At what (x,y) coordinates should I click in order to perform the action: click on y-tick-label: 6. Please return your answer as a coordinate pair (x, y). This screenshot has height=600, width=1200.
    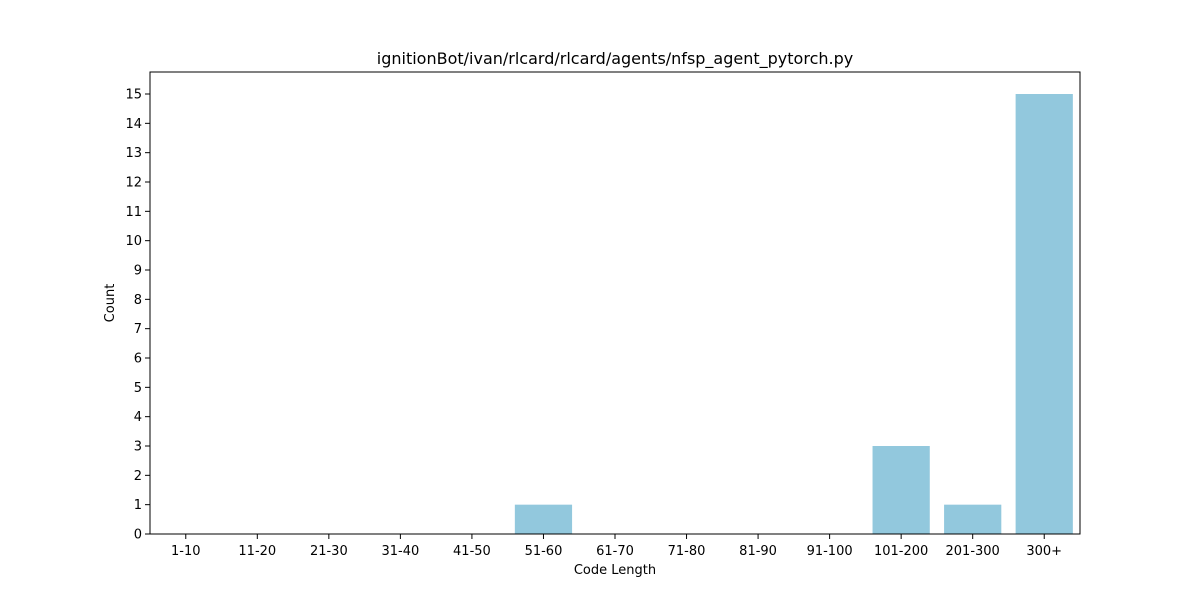
    Looking at the image, I should click on (138, 359).